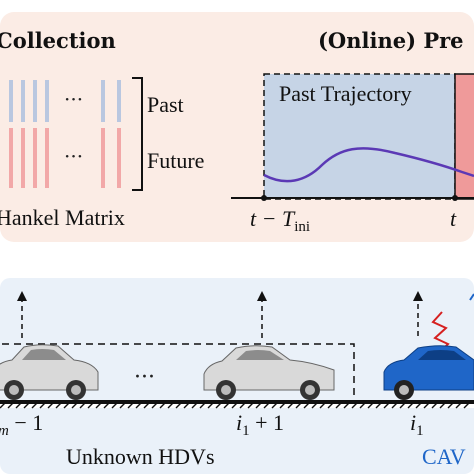  Describe the element at coordinates (137, 134) in the screenshot. I see `hankel-bracket` at that location.